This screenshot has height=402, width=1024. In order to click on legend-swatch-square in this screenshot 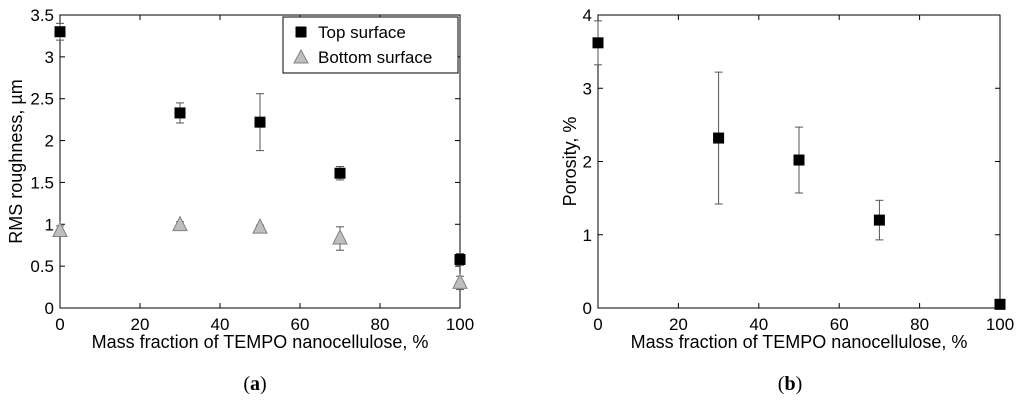, I will do `click(301, 32)`.